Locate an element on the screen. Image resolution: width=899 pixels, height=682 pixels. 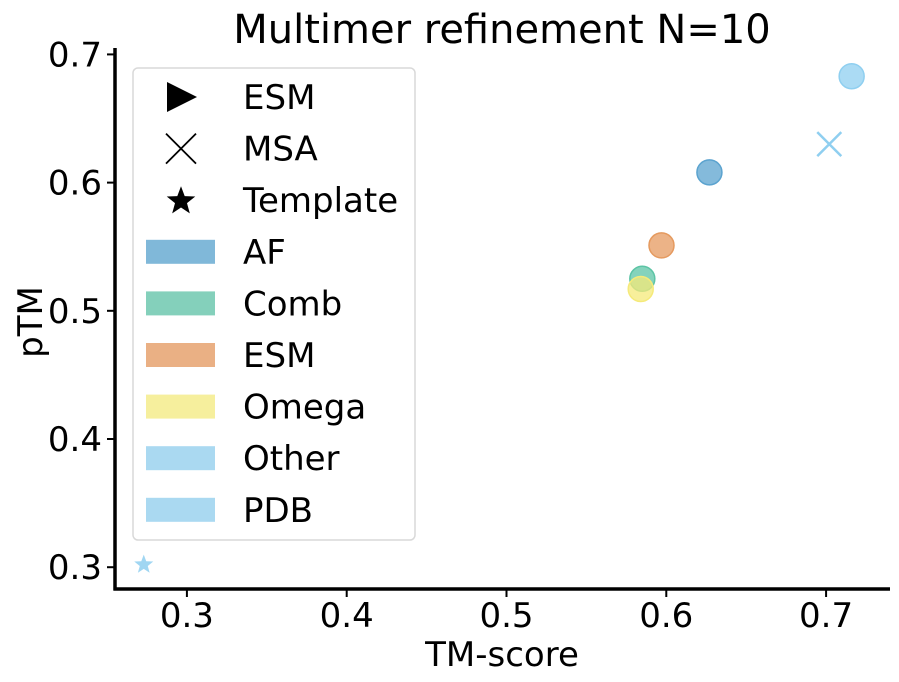
x-tick-label: 0.5 is located at coordinates (506, 616).